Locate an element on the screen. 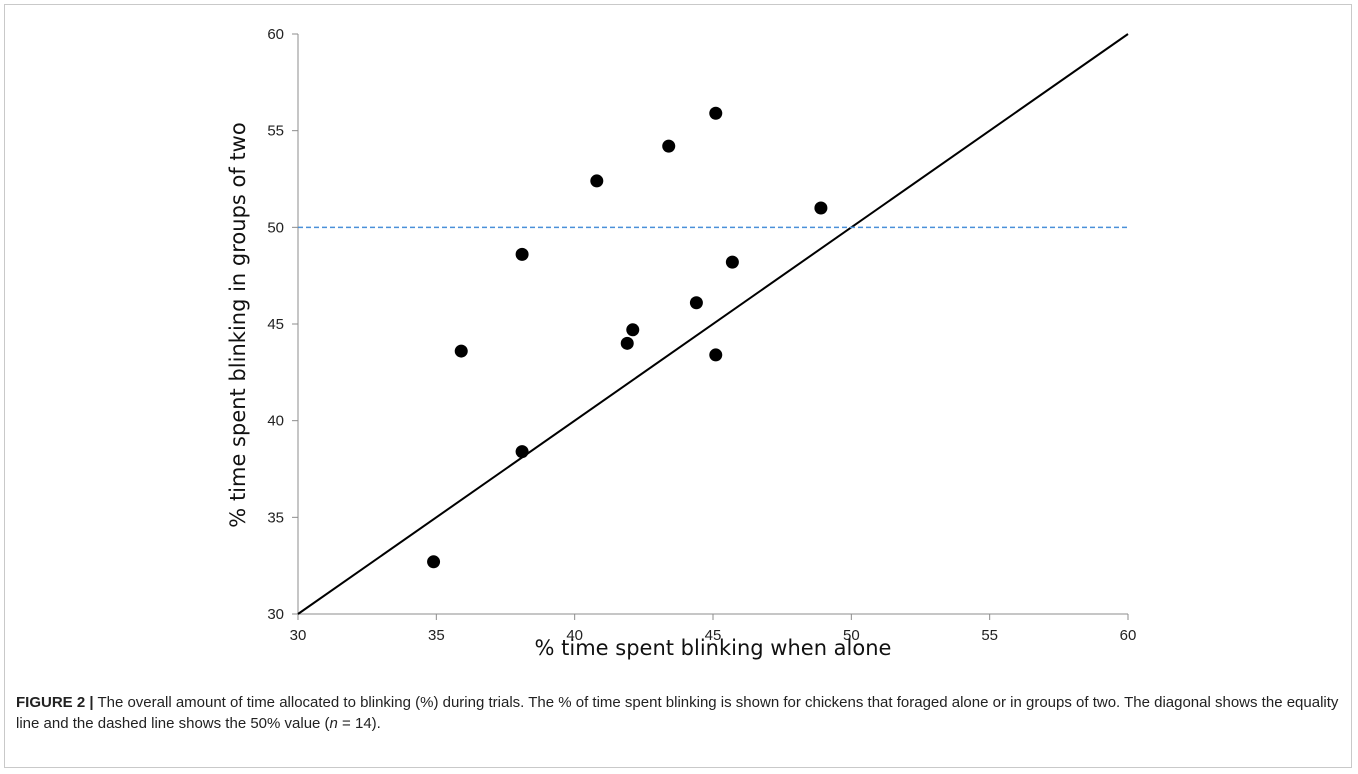 This screenshot has height=774, width=1358. y-tick-label: 55 is located at coordinates (275, 131).